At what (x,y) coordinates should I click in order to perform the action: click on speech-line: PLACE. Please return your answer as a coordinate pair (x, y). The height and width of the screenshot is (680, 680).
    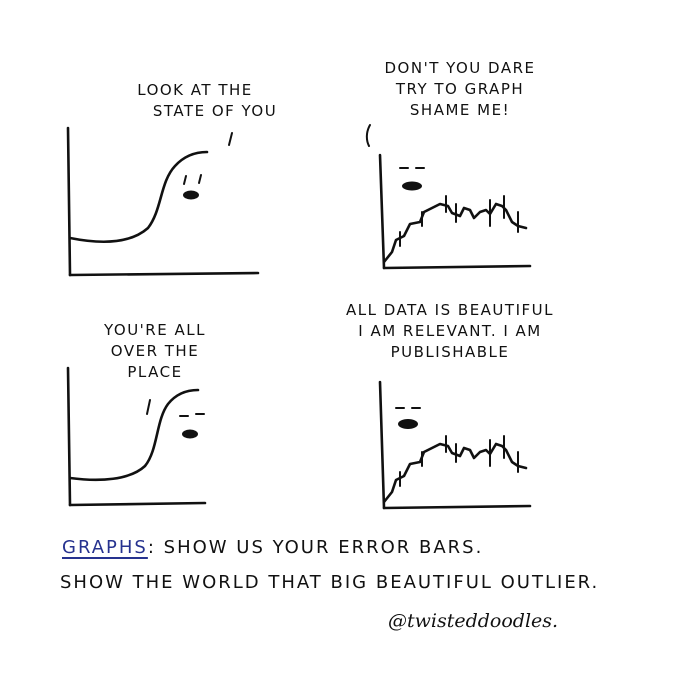
    Looking at the image, I should click on (155, 372).